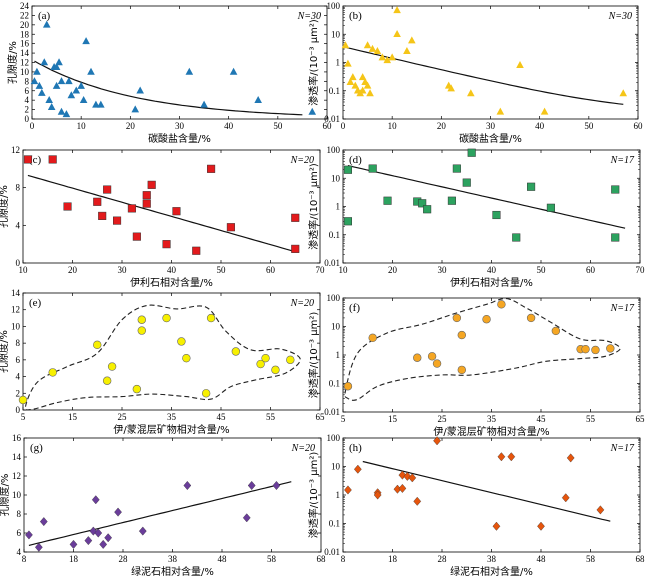  Describe the element at coordinates (123, 417) in the screenshot. I see `x-tick-label: 25` at that location.